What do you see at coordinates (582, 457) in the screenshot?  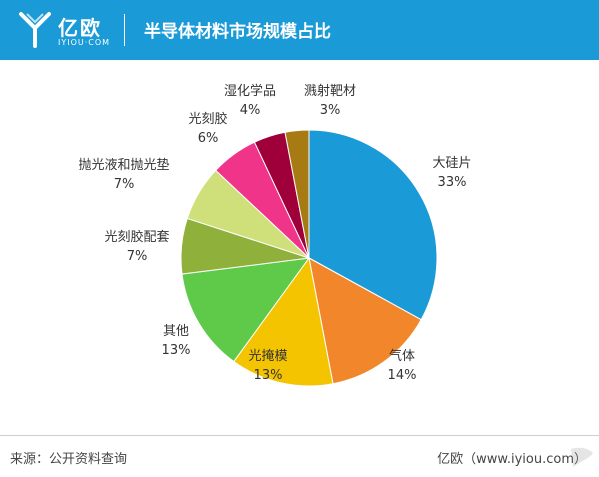 I see `watermark-icon` at bounding box center [582, 457].